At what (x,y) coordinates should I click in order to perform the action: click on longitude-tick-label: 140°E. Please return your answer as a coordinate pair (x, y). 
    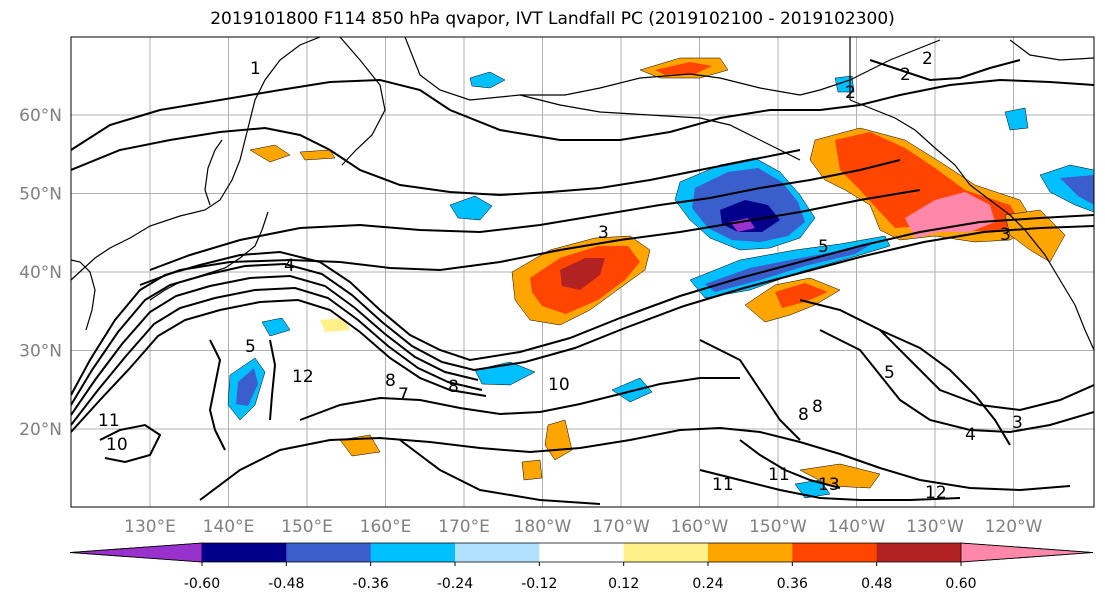
    Looking at the image, I should click on (229, 527).